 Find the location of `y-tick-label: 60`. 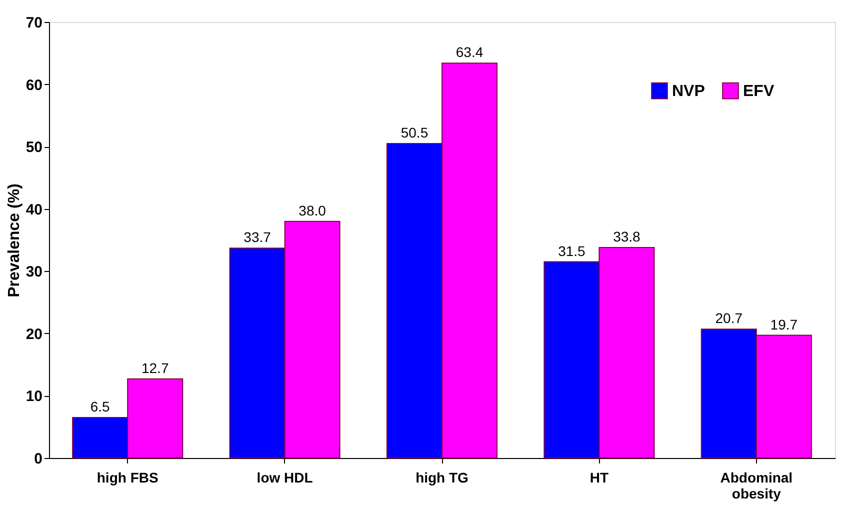

y-tick-label: 60 is located at coordinates (34, 85).